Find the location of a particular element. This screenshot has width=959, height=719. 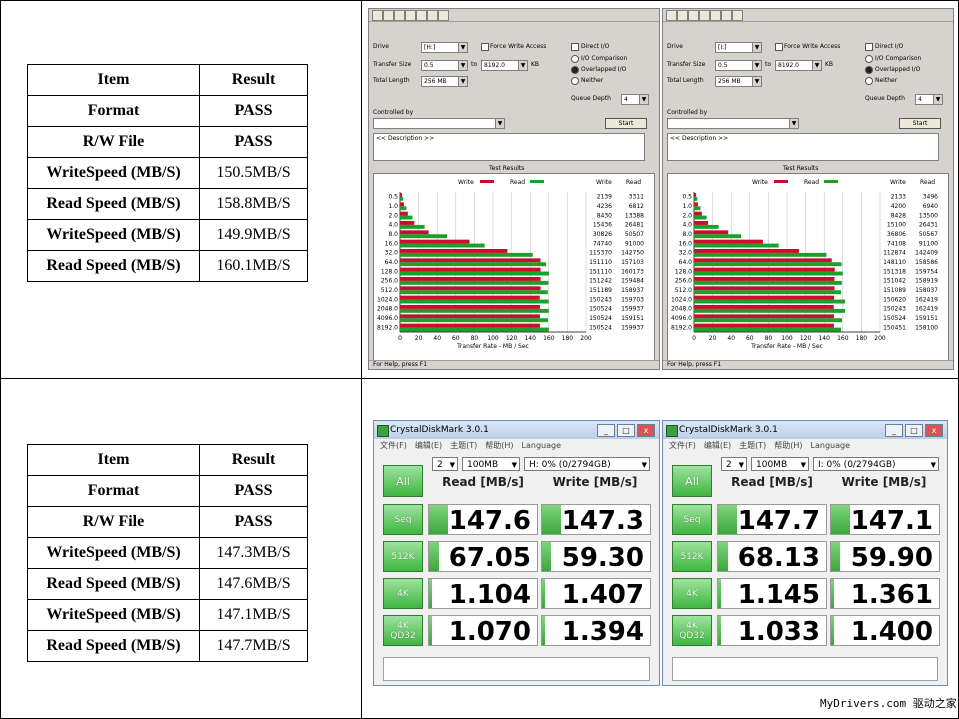

drive-select: [H:] ▼ is located at coordinates (444, 47).